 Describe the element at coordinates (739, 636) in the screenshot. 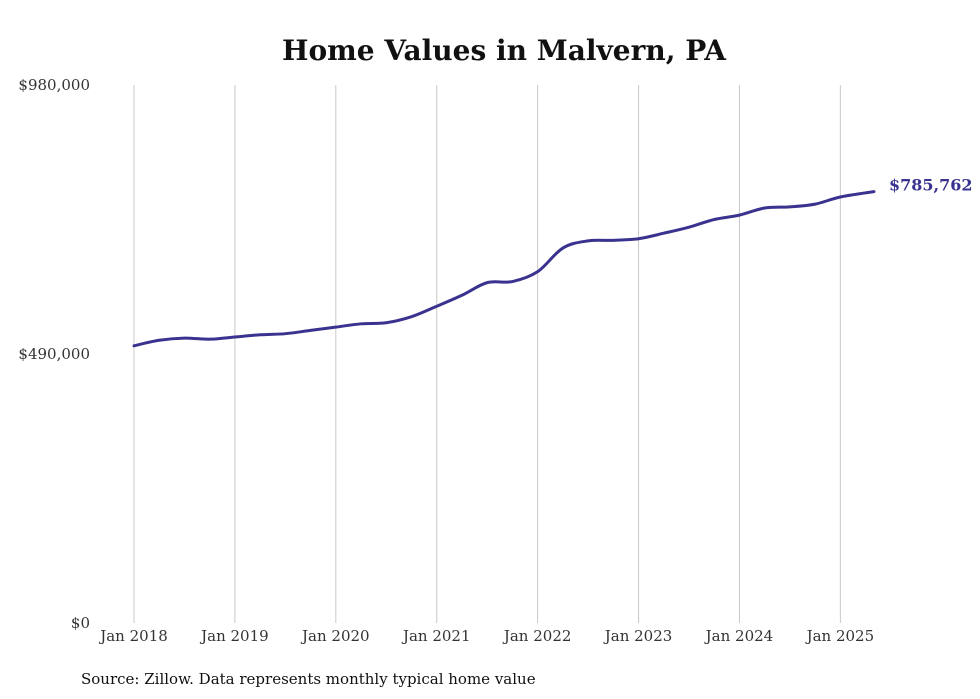

I see `x-tick-label: Jan 2024` at that location.